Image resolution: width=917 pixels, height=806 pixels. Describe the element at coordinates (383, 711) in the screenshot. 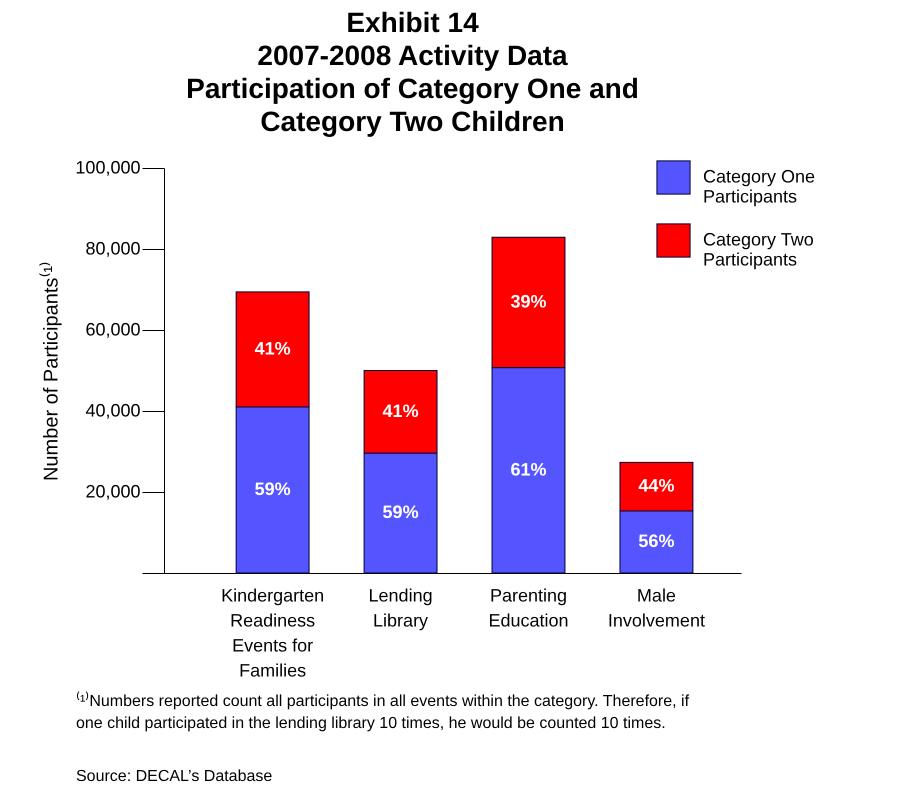

I see `text: ⁽¹⁾Numbers reported count all participants in all events within the category. Therefore, if one child participated in the lending library 10 times, he would be counted 10 times.` at that location.